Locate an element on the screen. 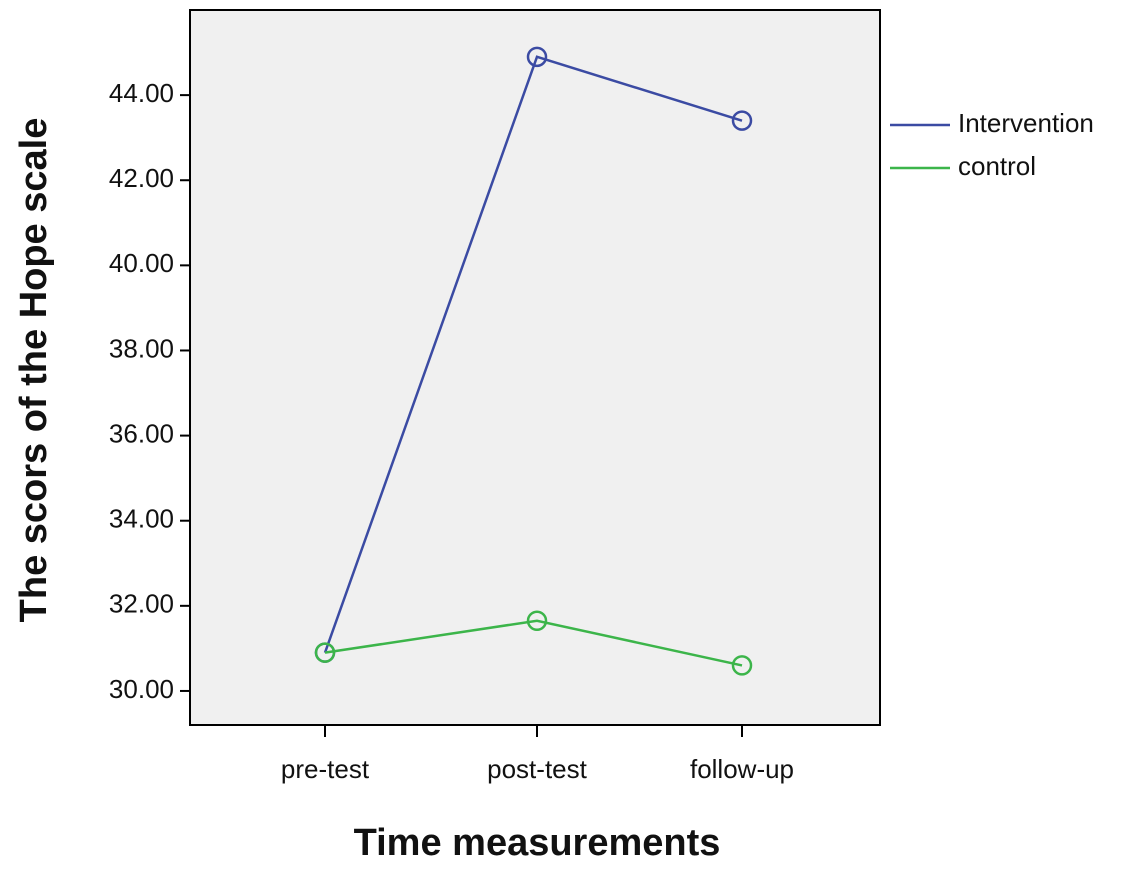  y-tick-label: 40.00 is located at coordinates (141, 263).